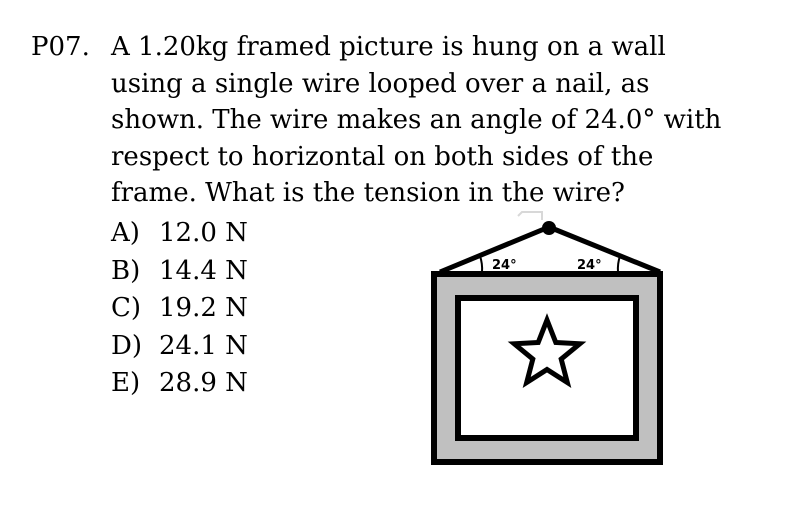 The width and height of the screenshot is (790, 514). Describe the element at coordinates (126, 345) in the screenshot. I see `choice-letter: D)` at that location.